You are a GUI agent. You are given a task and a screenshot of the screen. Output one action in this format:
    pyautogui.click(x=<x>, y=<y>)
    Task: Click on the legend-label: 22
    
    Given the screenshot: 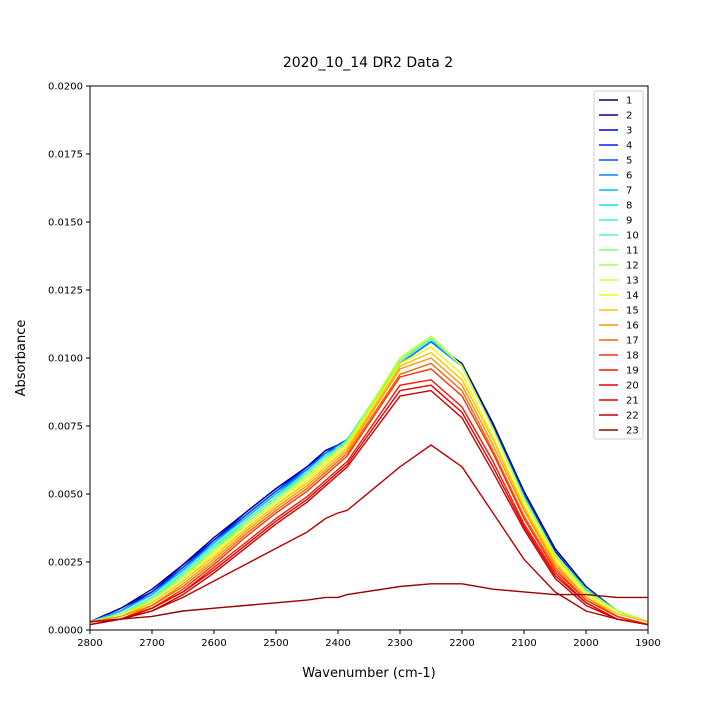 What is the action you would take?
    pyautogui.click(x=632, y=416)
    